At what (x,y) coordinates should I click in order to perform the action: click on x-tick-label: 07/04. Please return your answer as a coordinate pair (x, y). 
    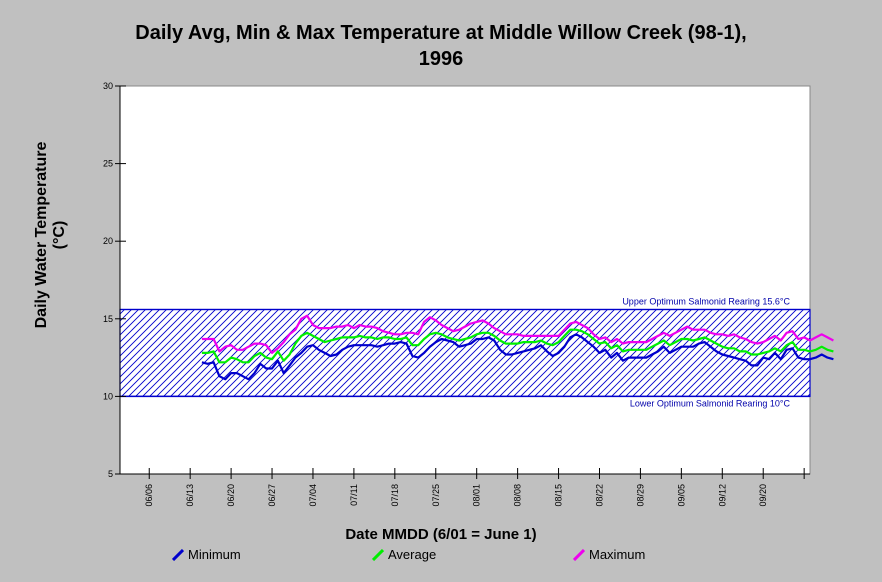
    Looking at the image, I should click on (313, 495).